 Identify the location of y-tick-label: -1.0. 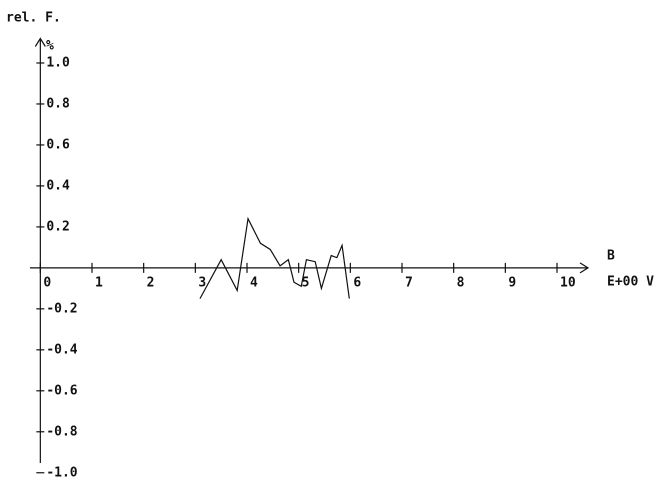
(61, 472).